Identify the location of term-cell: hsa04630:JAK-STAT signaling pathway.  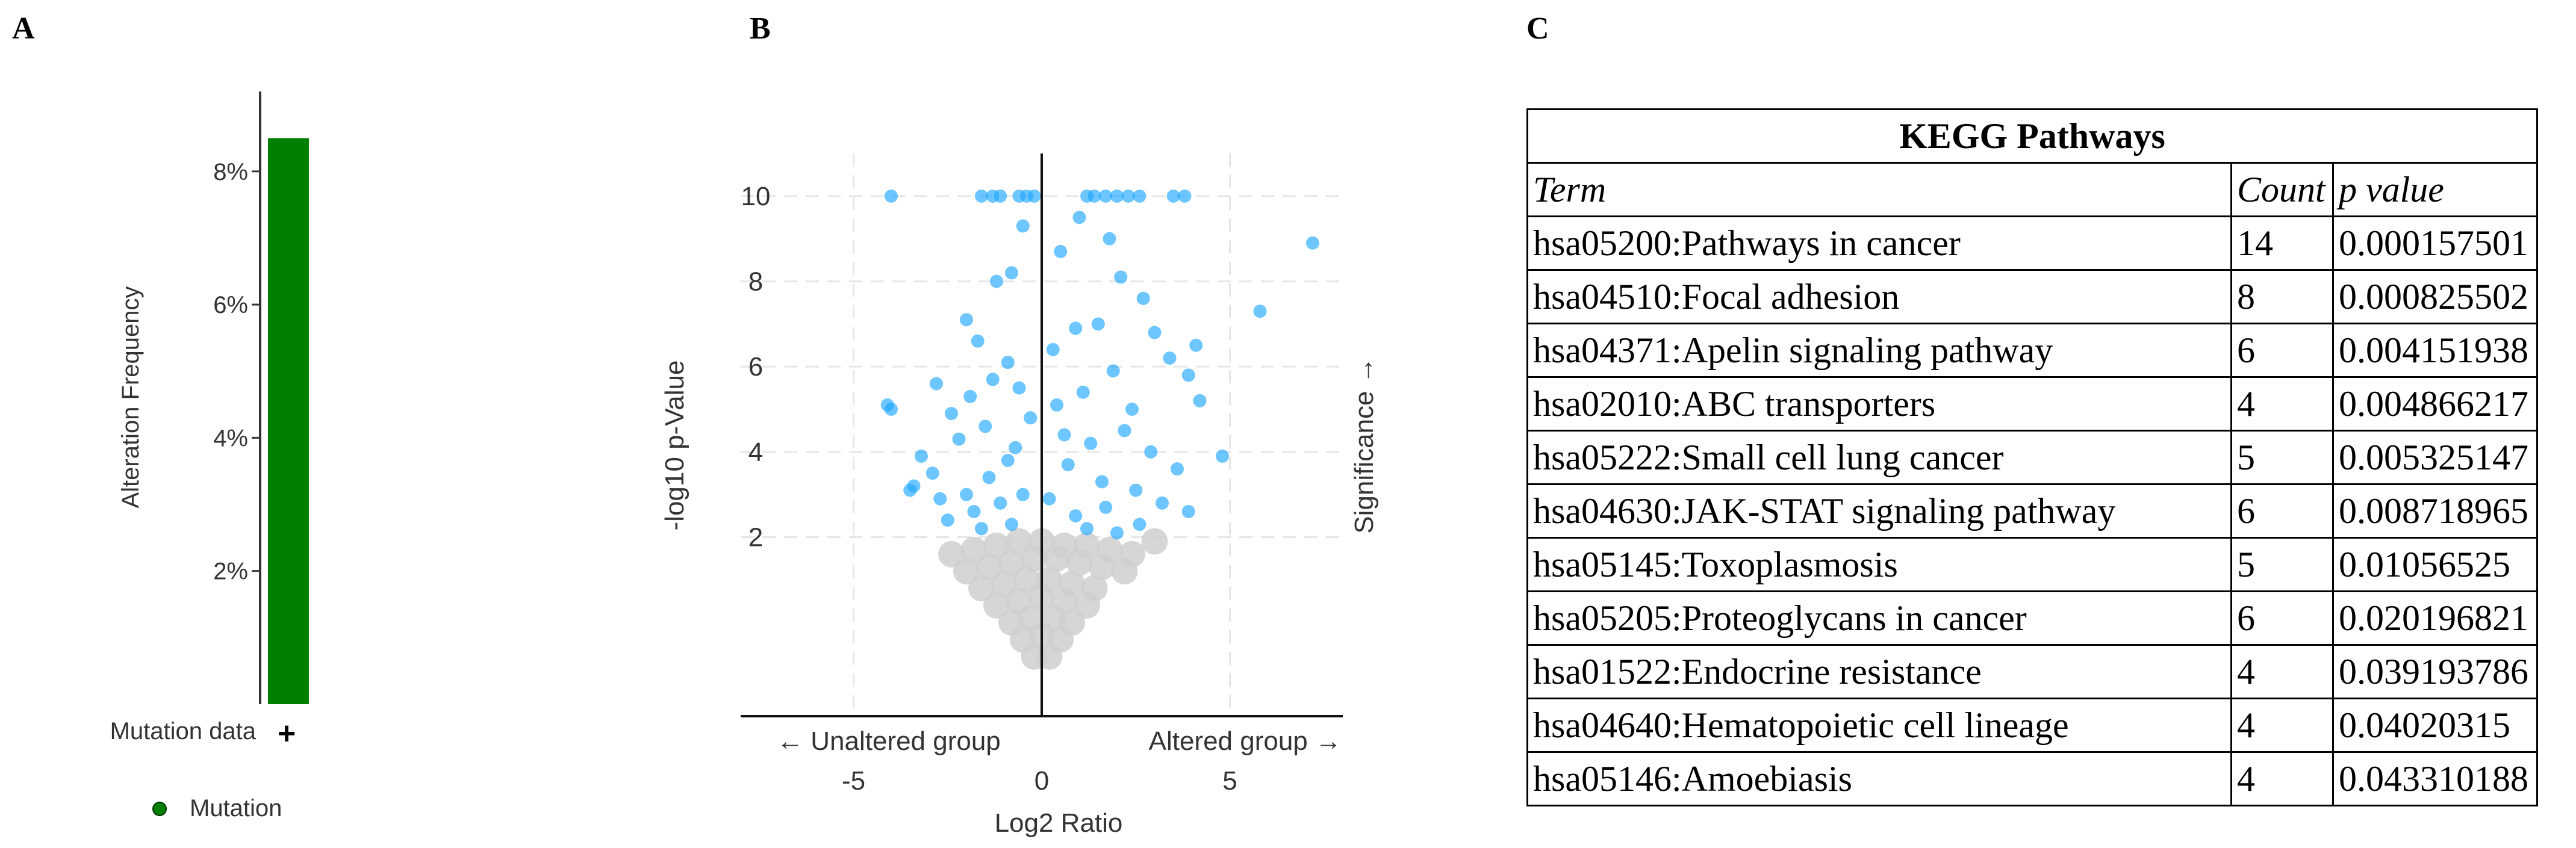
(1879, 511).